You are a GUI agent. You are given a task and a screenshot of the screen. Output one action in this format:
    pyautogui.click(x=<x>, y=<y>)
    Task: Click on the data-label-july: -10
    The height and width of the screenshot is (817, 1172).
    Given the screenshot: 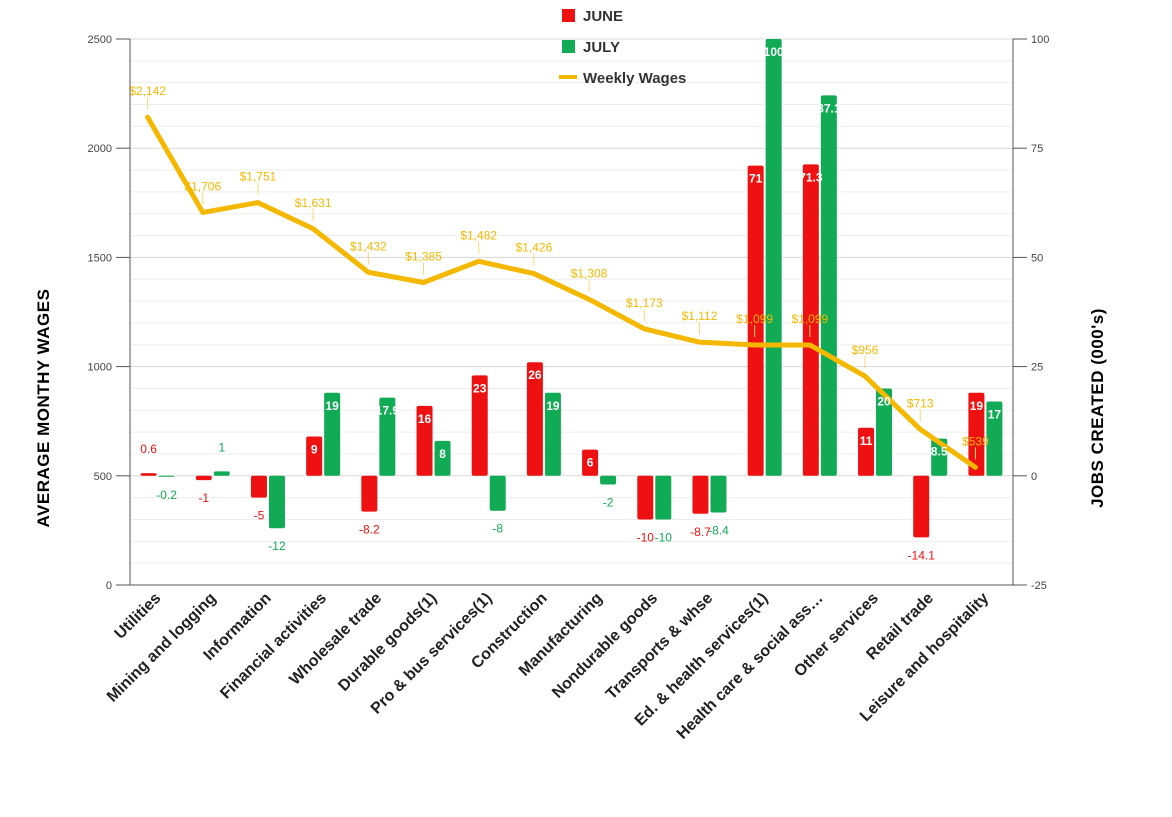 What is the action you would take?
    pyautogui.click(x=664, y=537)
    